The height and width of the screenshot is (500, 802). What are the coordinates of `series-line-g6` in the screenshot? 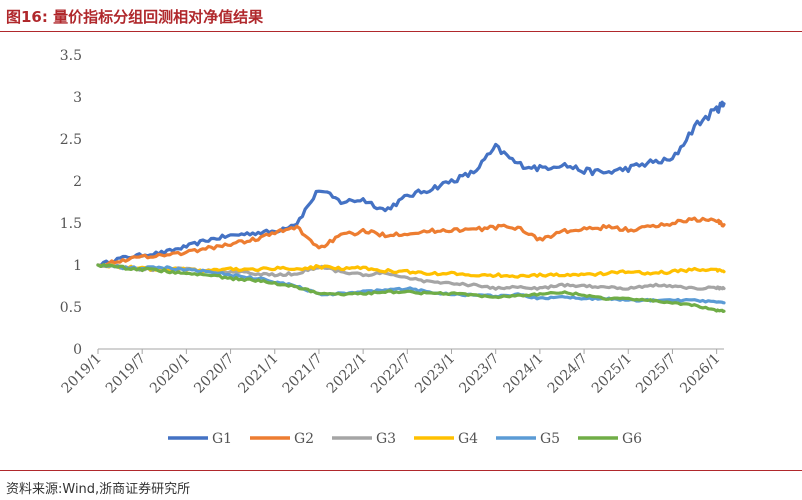 It's located at (411, 288).